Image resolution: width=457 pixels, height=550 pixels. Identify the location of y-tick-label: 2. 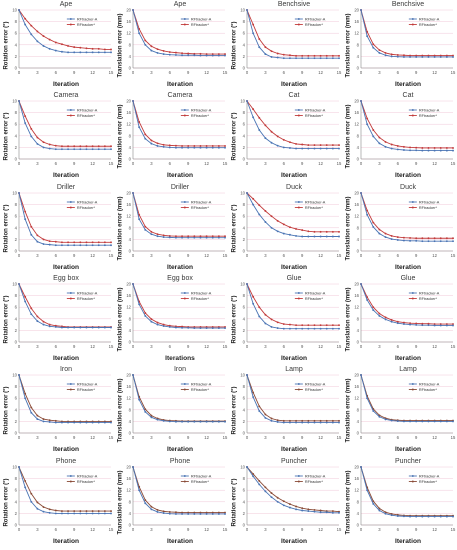
(16, 421).